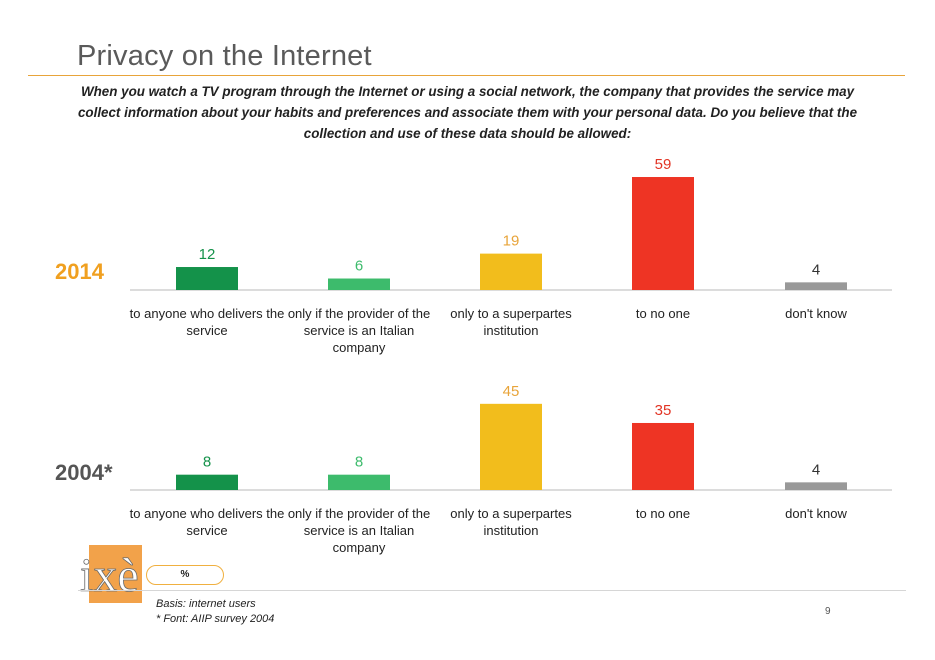 The image size is (935, 660). Describe the element at coordinates (215, 619) in the screenshot. I see `source-note: * Font: AIIP survey 2004` at that location.